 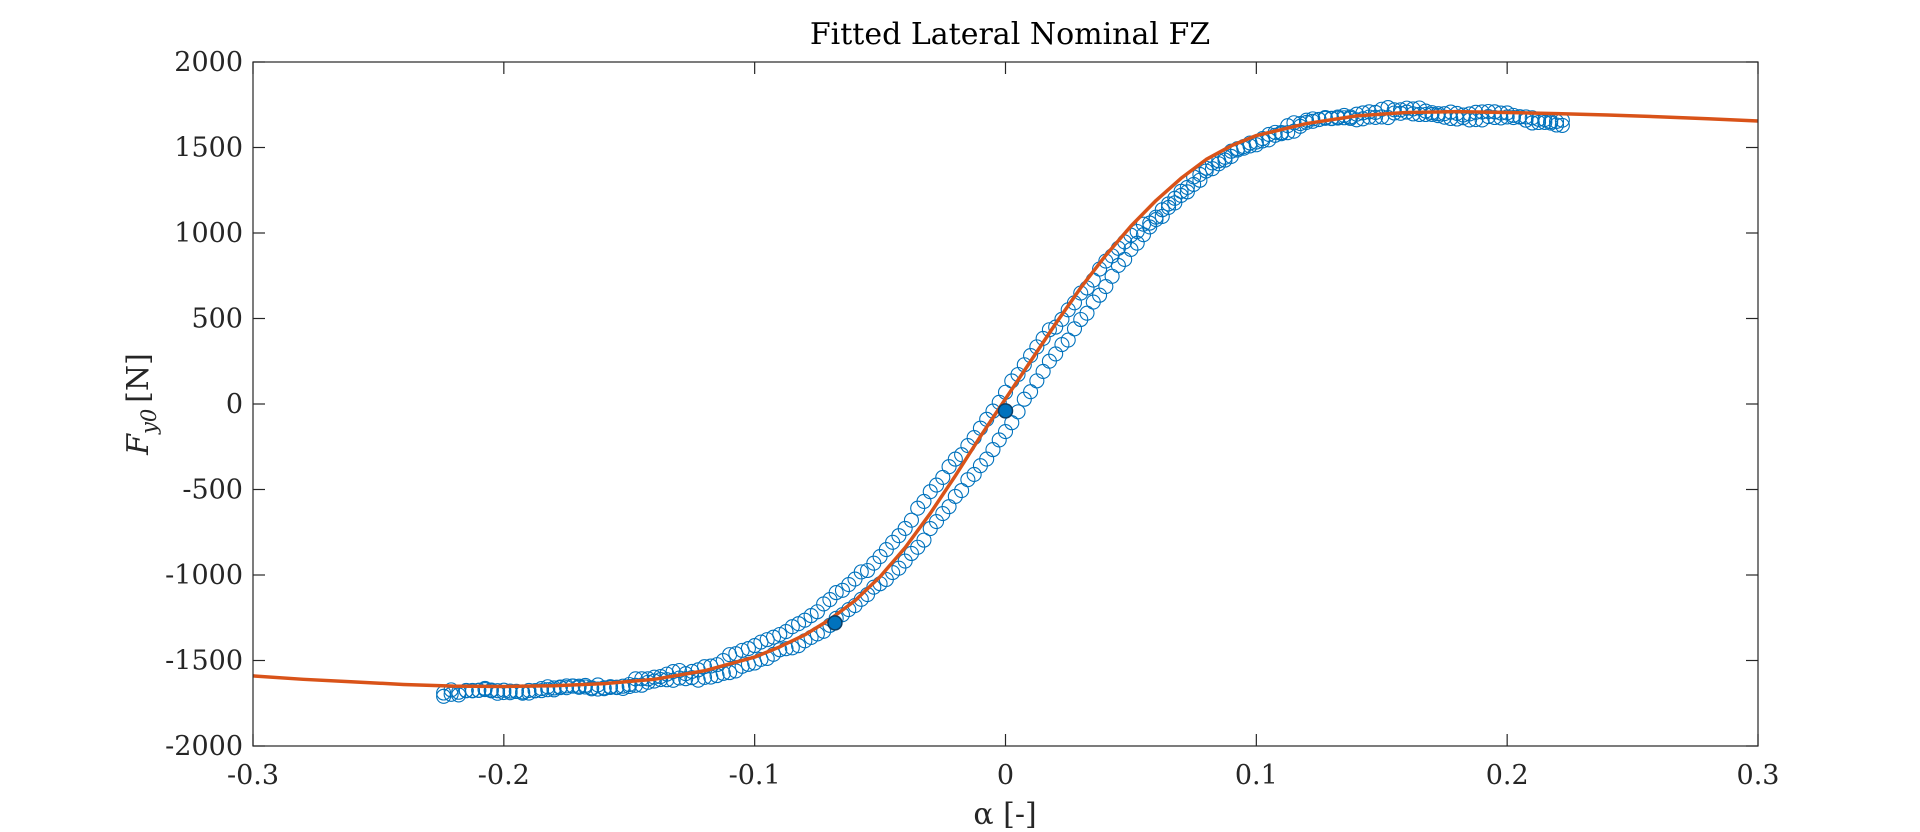 What do you see at coordinates (204, 575) in the screenshot?
I see `y-tick-label: -1000` at bounding box center [204, 575].